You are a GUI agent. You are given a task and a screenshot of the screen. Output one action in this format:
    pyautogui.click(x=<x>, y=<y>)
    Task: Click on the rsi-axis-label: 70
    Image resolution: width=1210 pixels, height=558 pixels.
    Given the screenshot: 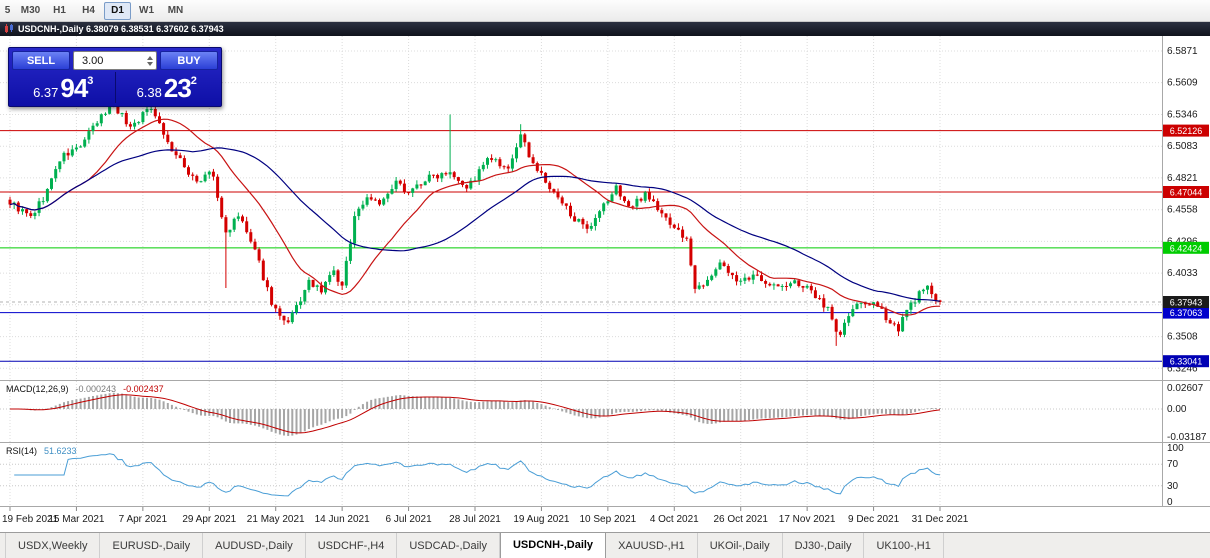 What is the action you would take?
    pyautogui.click(x=1173, y=464)
    